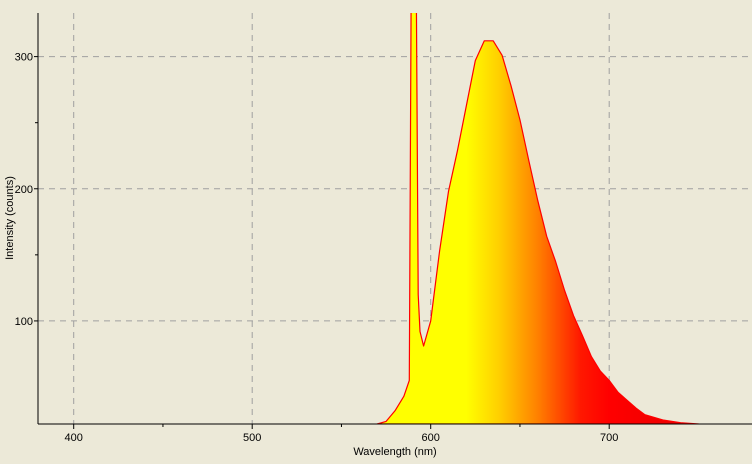 This screenshot has width=752, height=464. I want to click on y-axis-label: Intensity (counts), so click(10, 218).